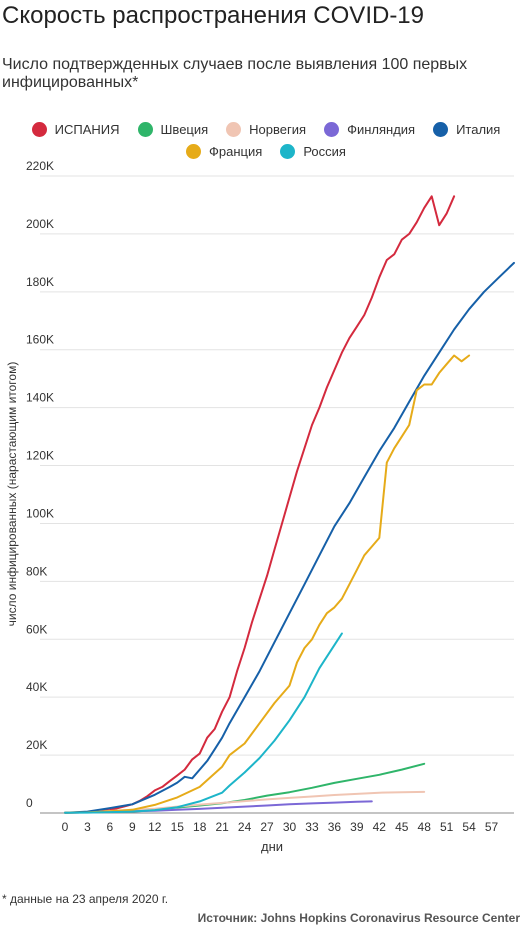 The image size is (532, 926). What do you see at coordinates (110, 827) in the screenshot?
I see `x-tick-label: 6` at bounding box center [110, 827].